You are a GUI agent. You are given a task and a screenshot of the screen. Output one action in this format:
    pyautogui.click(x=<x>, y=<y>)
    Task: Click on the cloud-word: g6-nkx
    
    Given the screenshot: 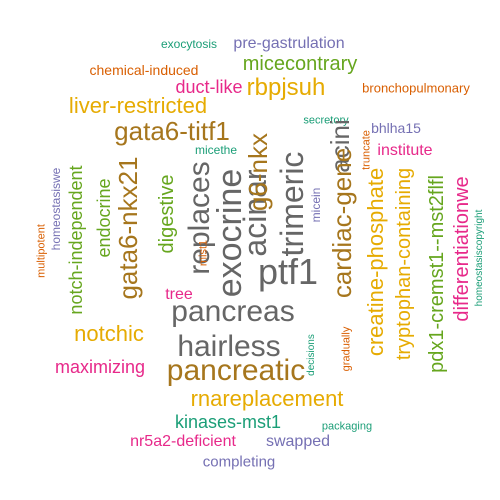 What is the action you would take?
    pyautogui.click(x=258, y=172)
    